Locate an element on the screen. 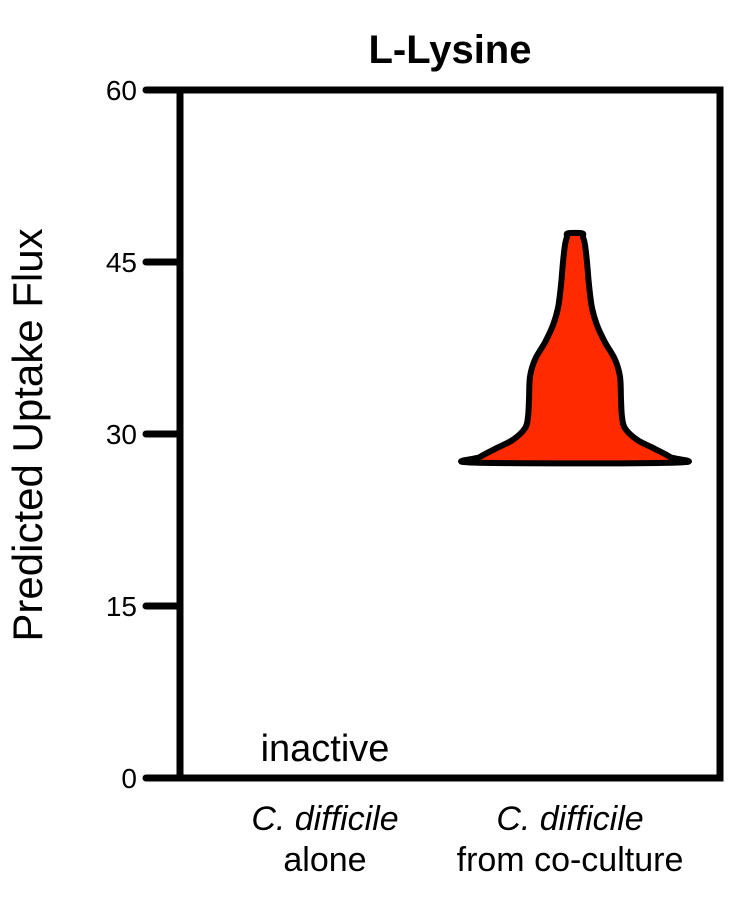 This screenshot has width=750, height=900. y-tick-label: 0 is located at coordinates (129, 778).